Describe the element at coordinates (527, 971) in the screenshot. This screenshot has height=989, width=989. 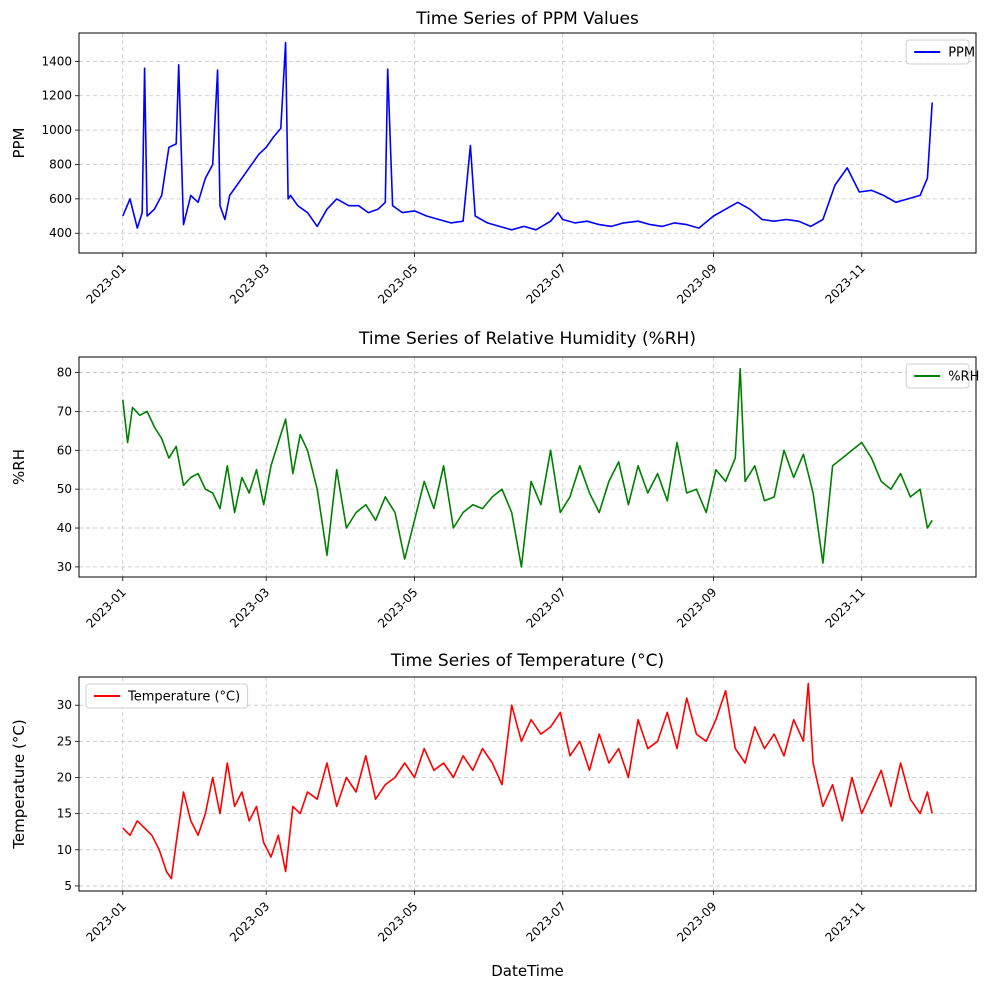
I see `x-axis-label: DateTime` at that location.